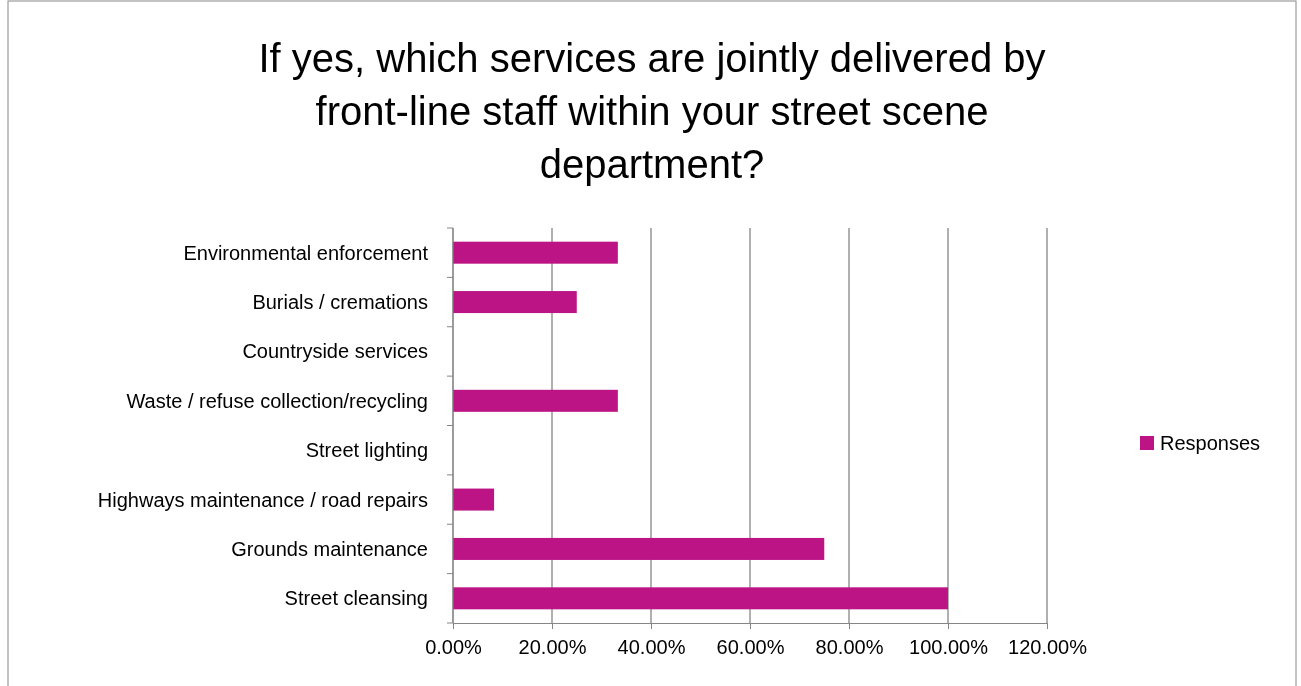 Image resolution: width=1301 pixels, height=686 pixels. I want to click on legend-label: Responses, so click(1210, 443).